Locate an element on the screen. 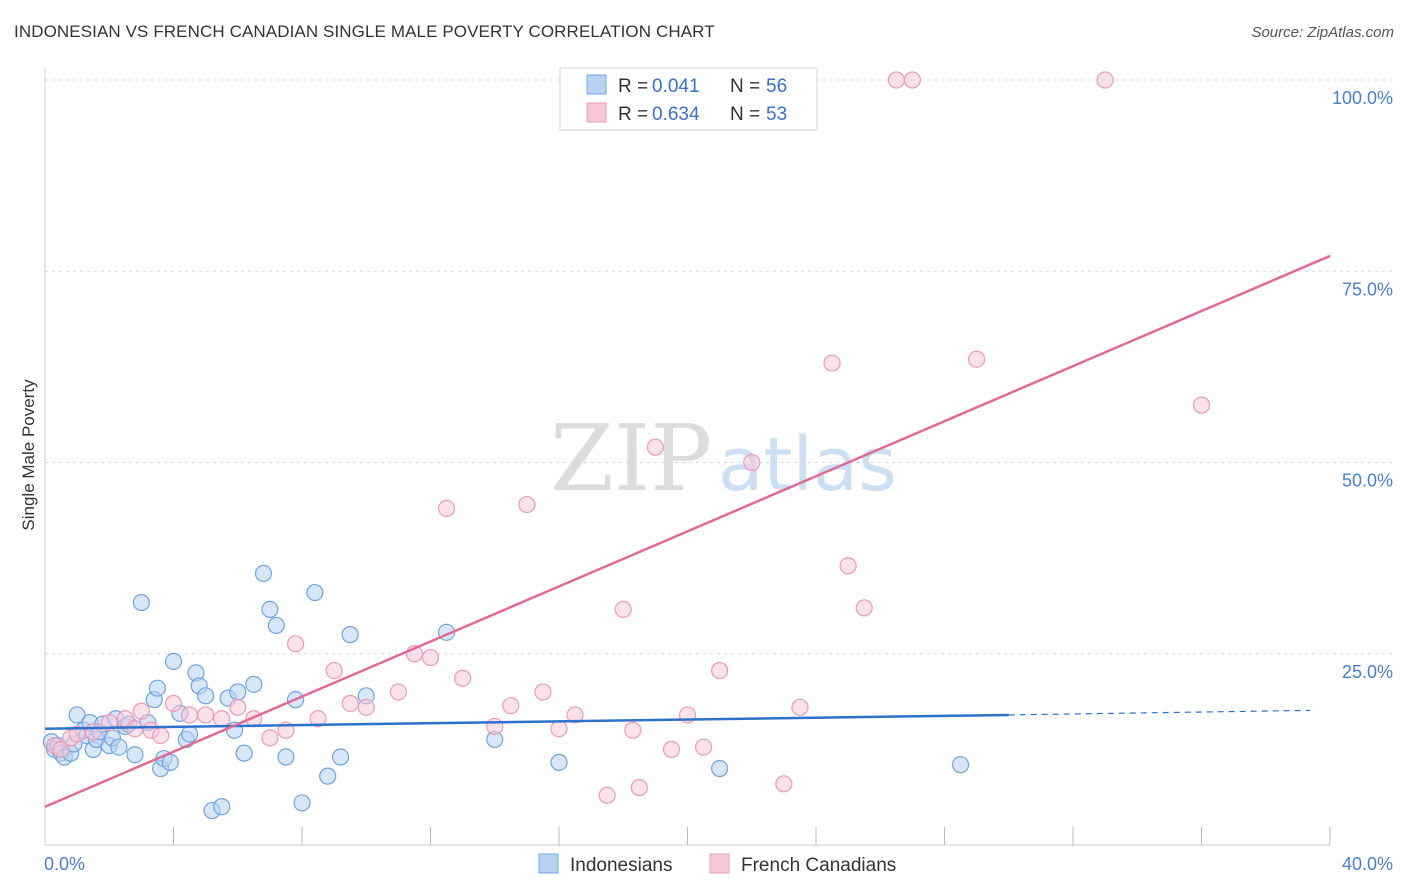 Image resolution: width=1406 pixels, height=892 pixels. y-tick-label-3: 100.0% is located at coordinates (1362, 98).